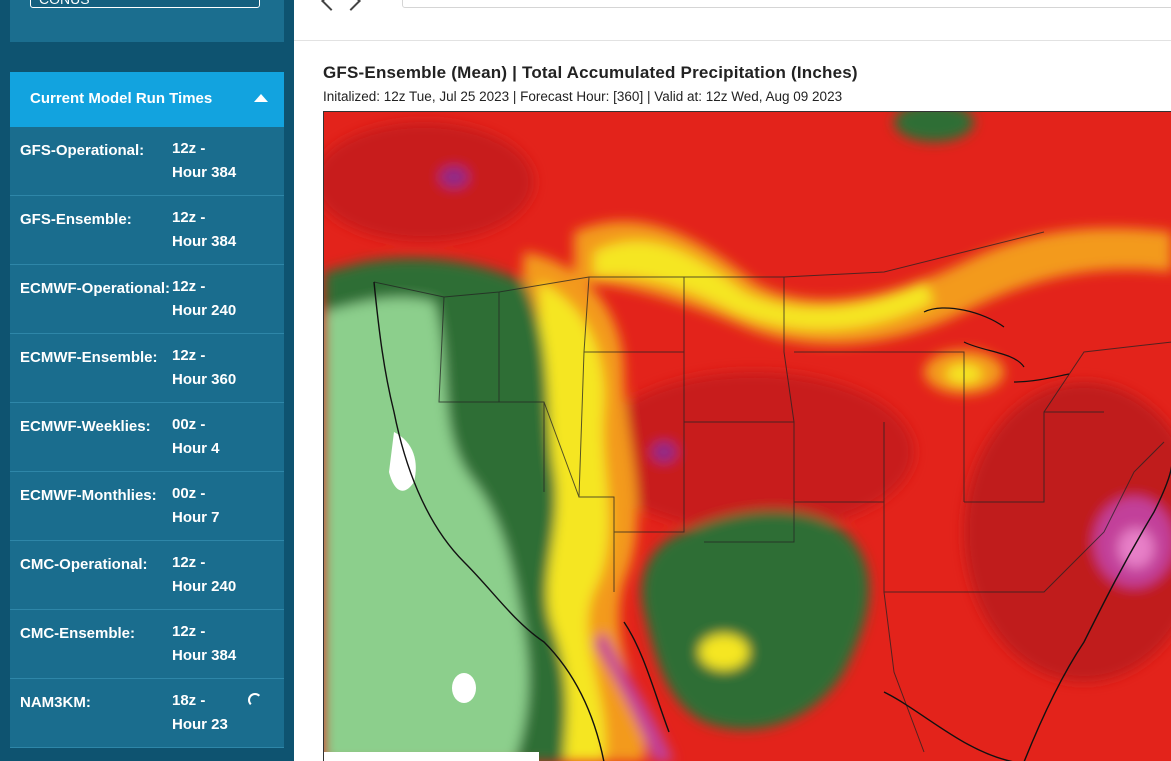 The image size is (1171, 761). Describe the element at coordinates (82, 150) in the screenshot. I see `model-name: GFS-Operational:` at that location.